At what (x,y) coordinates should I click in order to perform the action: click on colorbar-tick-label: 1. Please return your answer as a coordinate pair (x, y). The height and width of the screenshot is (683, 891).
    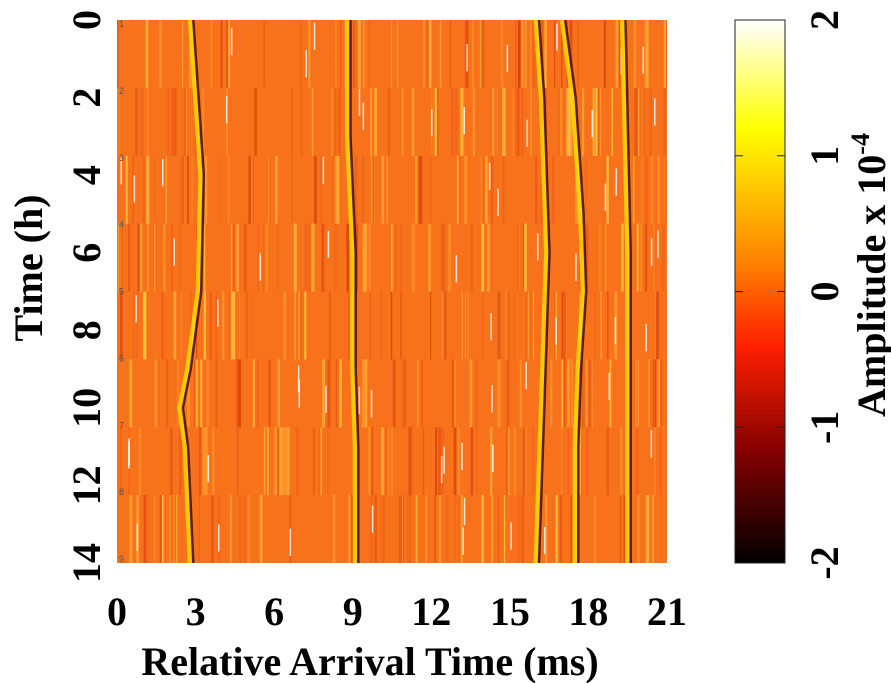
    Looking at the image, I should click on (824, 156).